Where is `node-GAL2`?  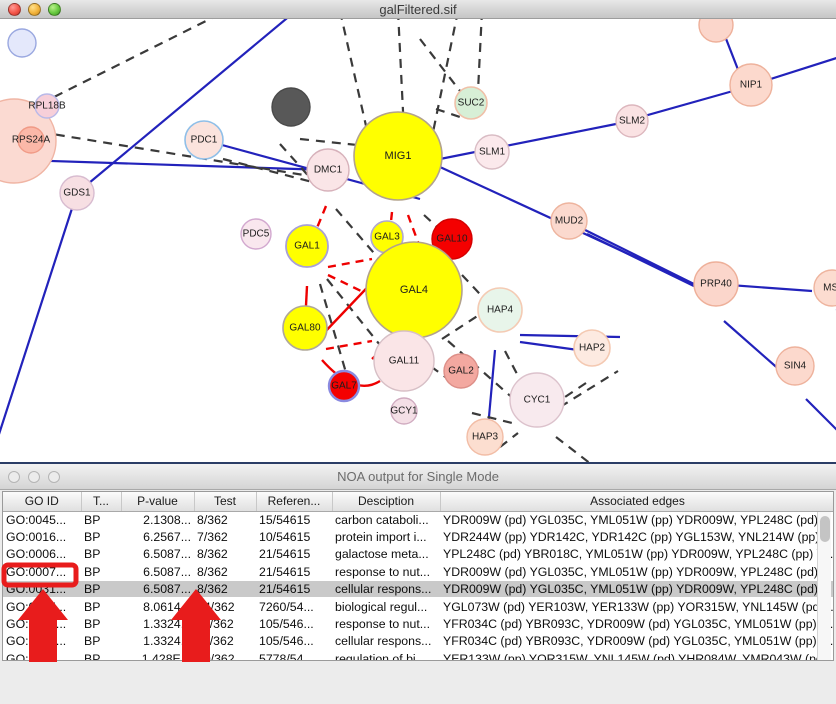
node-GAL2 is located at coordinates (461, 371).